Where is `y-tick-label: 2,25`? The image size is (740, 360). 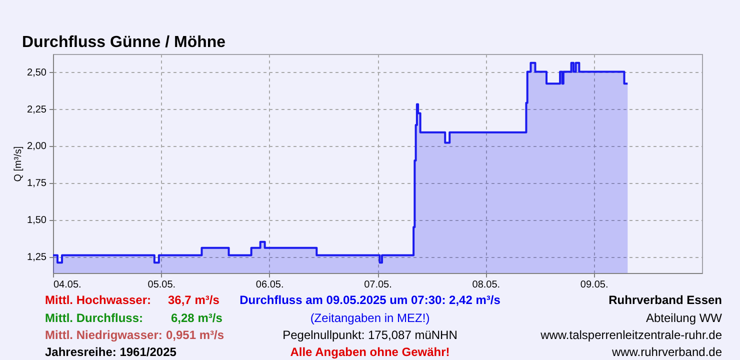 y-tick-label: 2,25 is located at coordinates (37, 110).